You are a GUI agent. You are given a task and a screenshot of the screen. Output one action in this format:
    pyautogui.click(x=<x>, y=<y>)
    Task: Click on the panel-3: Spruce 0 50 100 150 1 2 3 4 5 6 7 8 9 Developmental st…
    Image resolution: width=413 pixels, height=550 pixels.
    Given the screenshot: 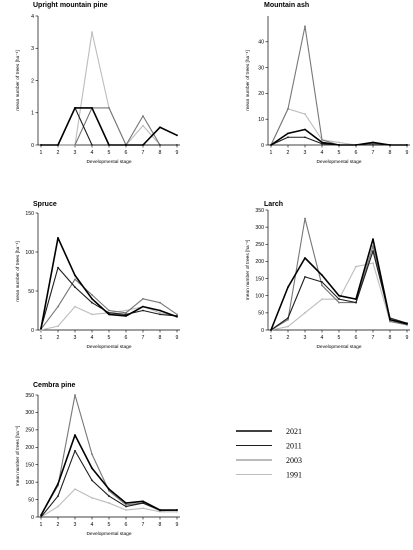 What is the action you would take?
    pyautogui.click(x=97, y=275)
    